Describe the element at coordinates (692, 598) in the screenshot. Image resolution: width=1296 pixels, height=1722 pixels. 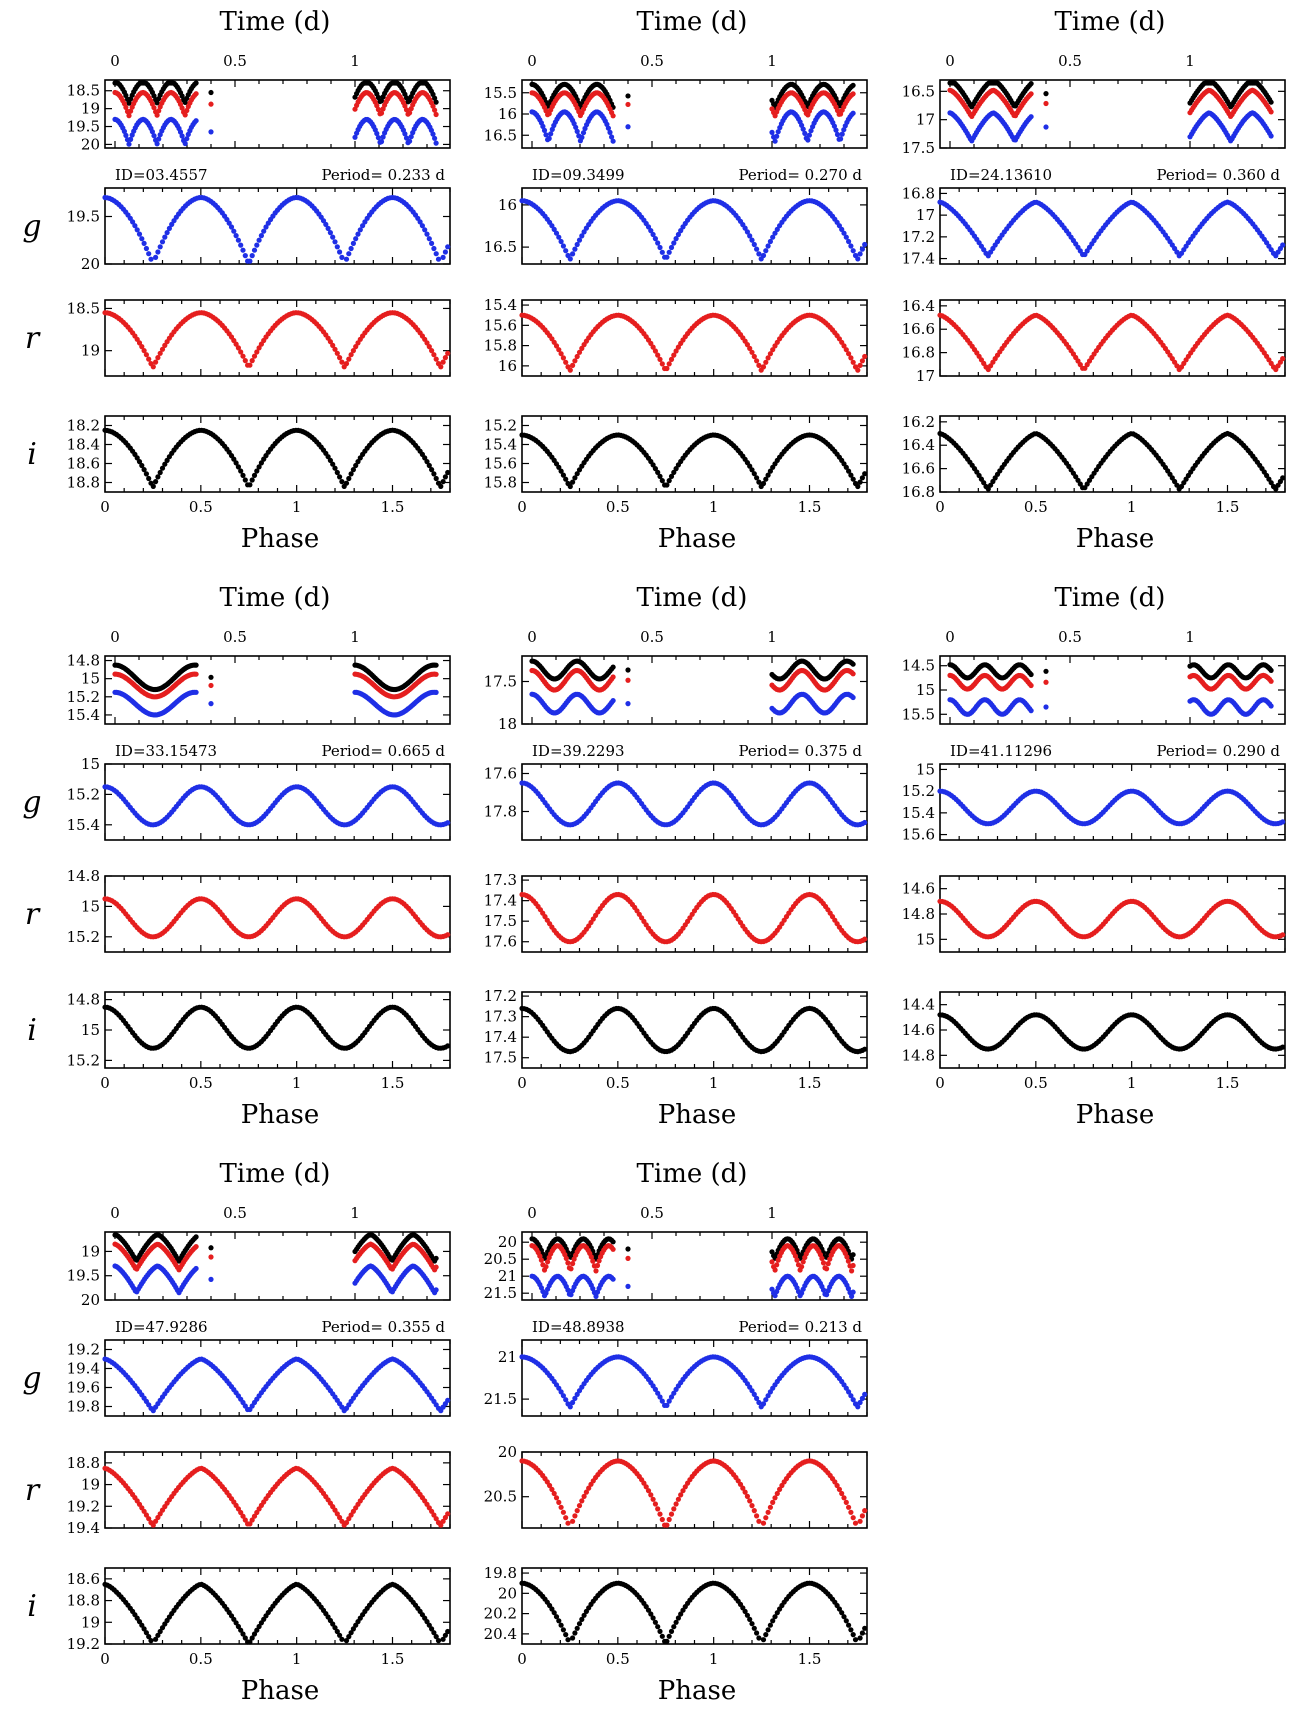
I see `time-axis-title: Time (d)` at that location.